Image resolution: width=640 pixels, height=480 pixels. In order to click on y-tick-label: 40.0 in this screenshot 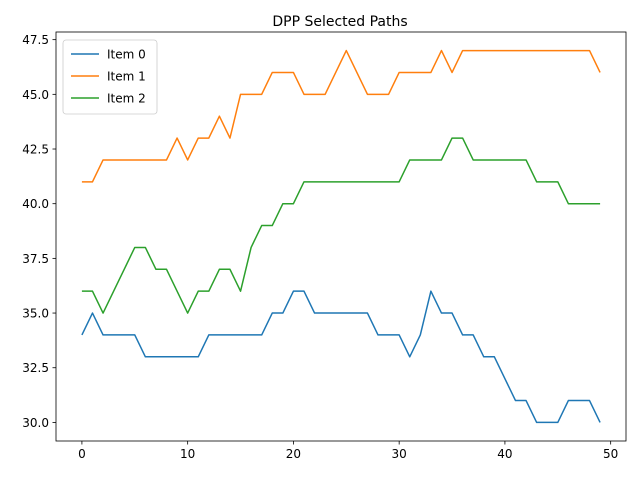, I will do `click(35, 204)`.